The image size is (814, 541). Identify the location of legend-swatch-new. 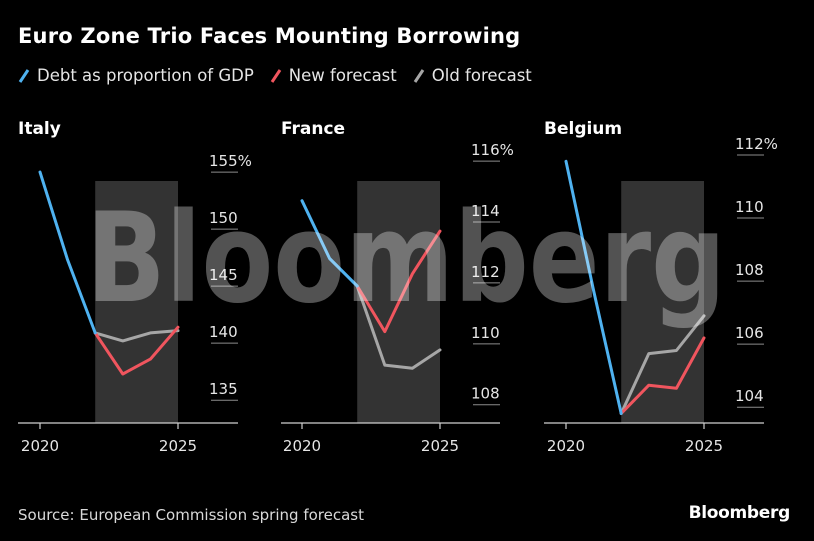
(276, 75).